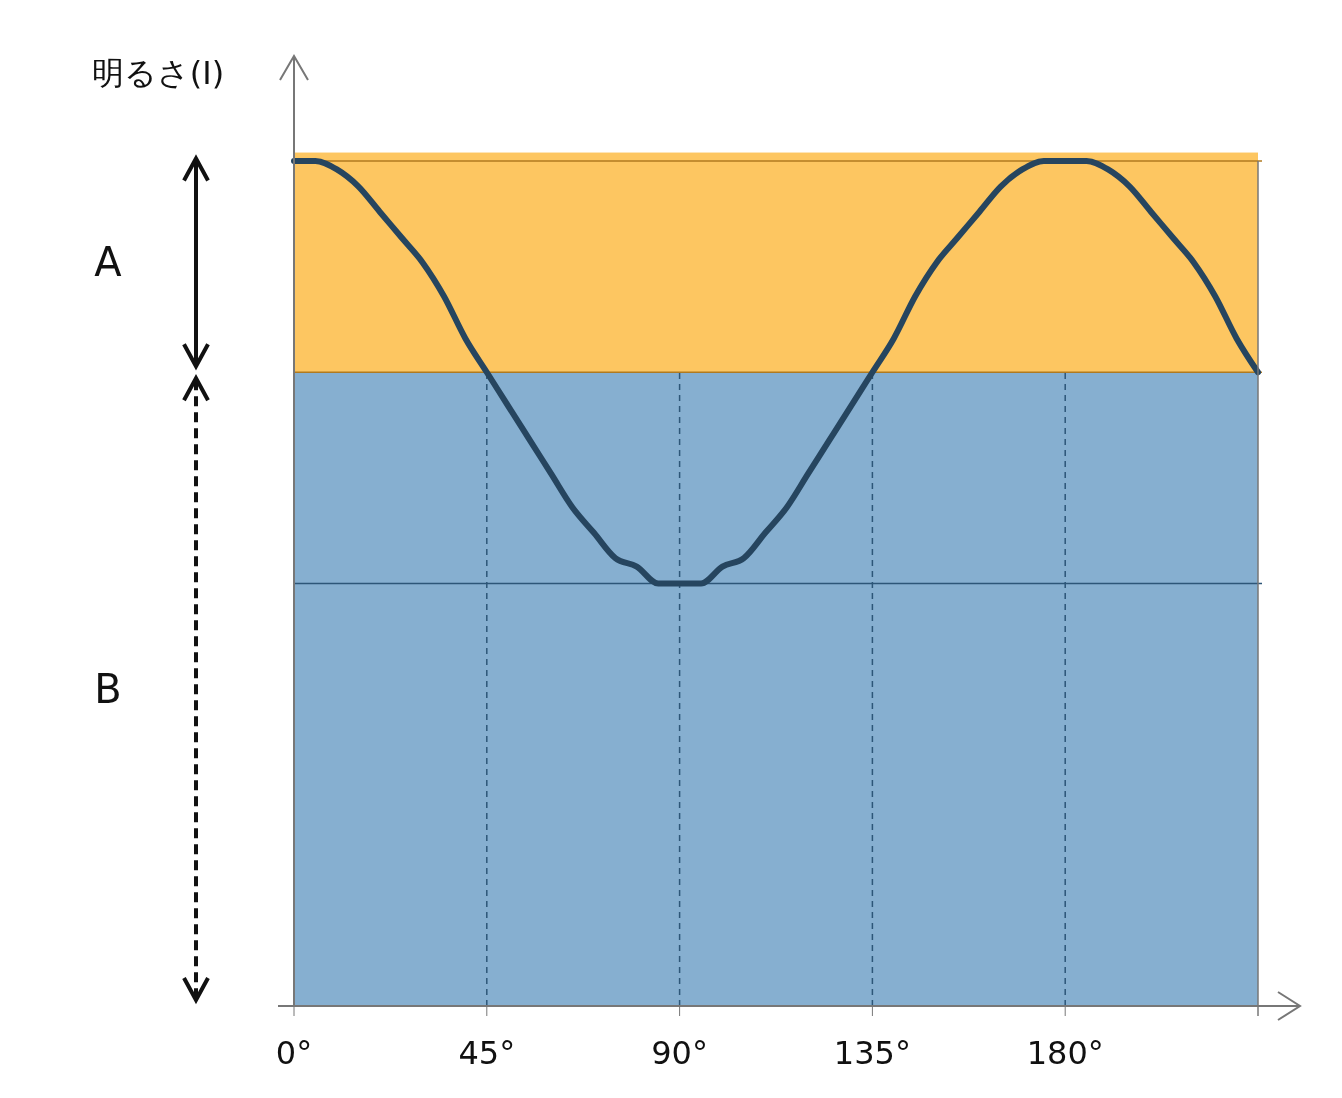  I want to click on x-tick-label: 90°, so click(679, 1053).